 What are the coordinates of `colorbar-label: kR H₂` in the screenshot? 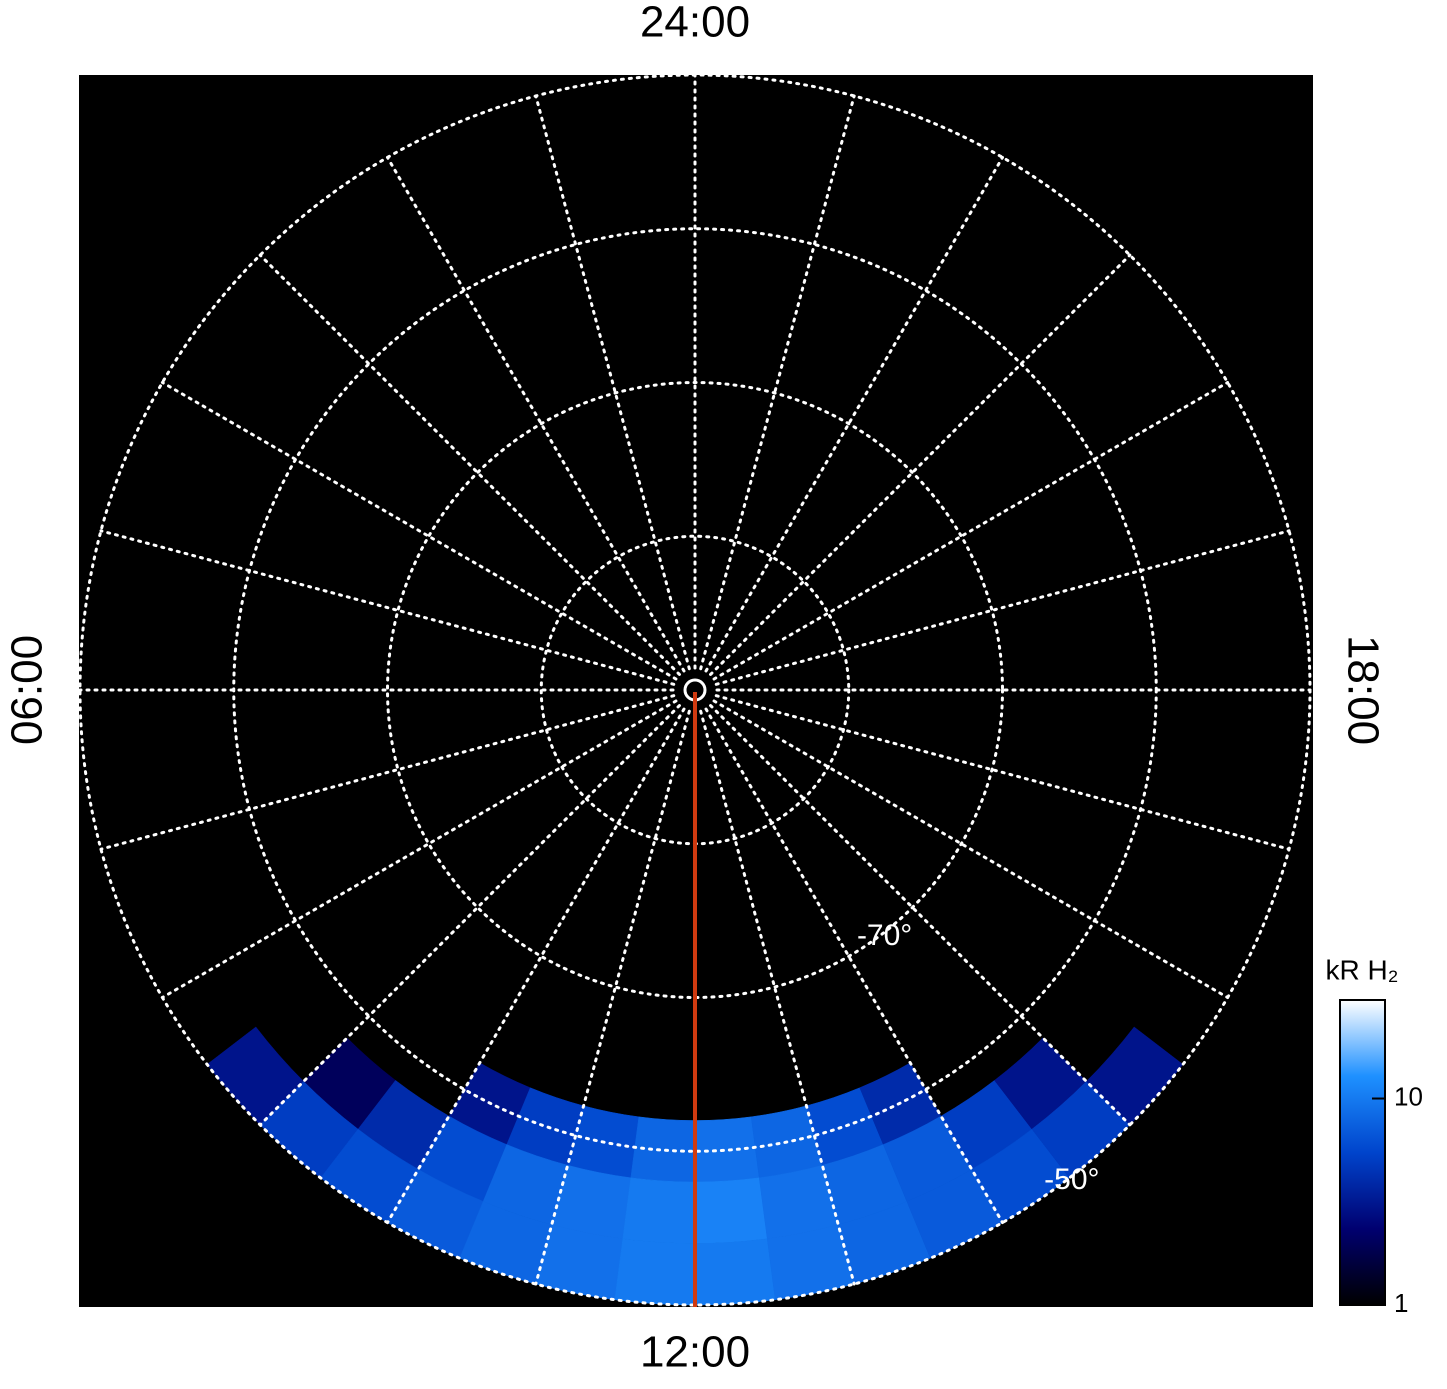 It's located at (1361, 969).